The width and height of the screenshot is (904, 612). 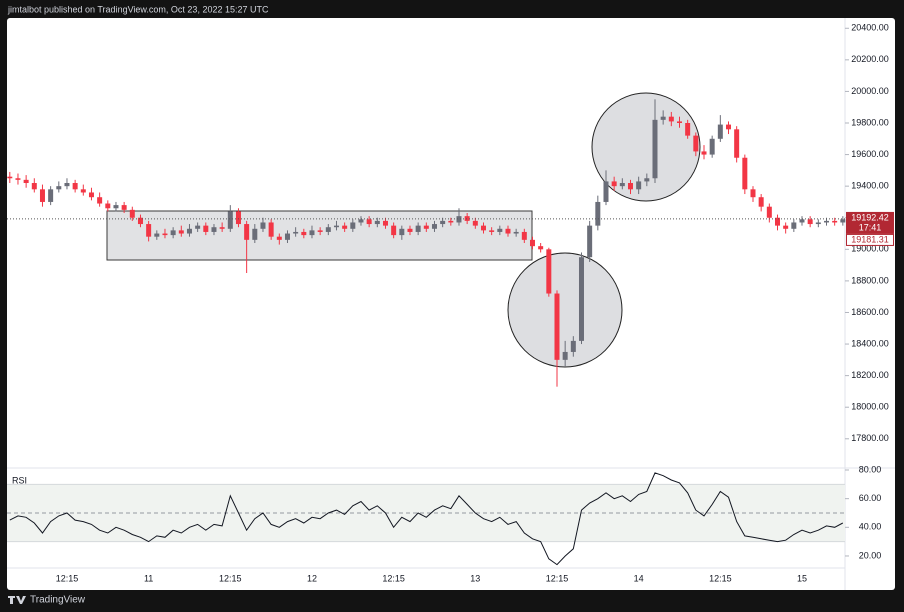 I want to click on y-tick-label: 18000.00, so click(x=870, y=407).